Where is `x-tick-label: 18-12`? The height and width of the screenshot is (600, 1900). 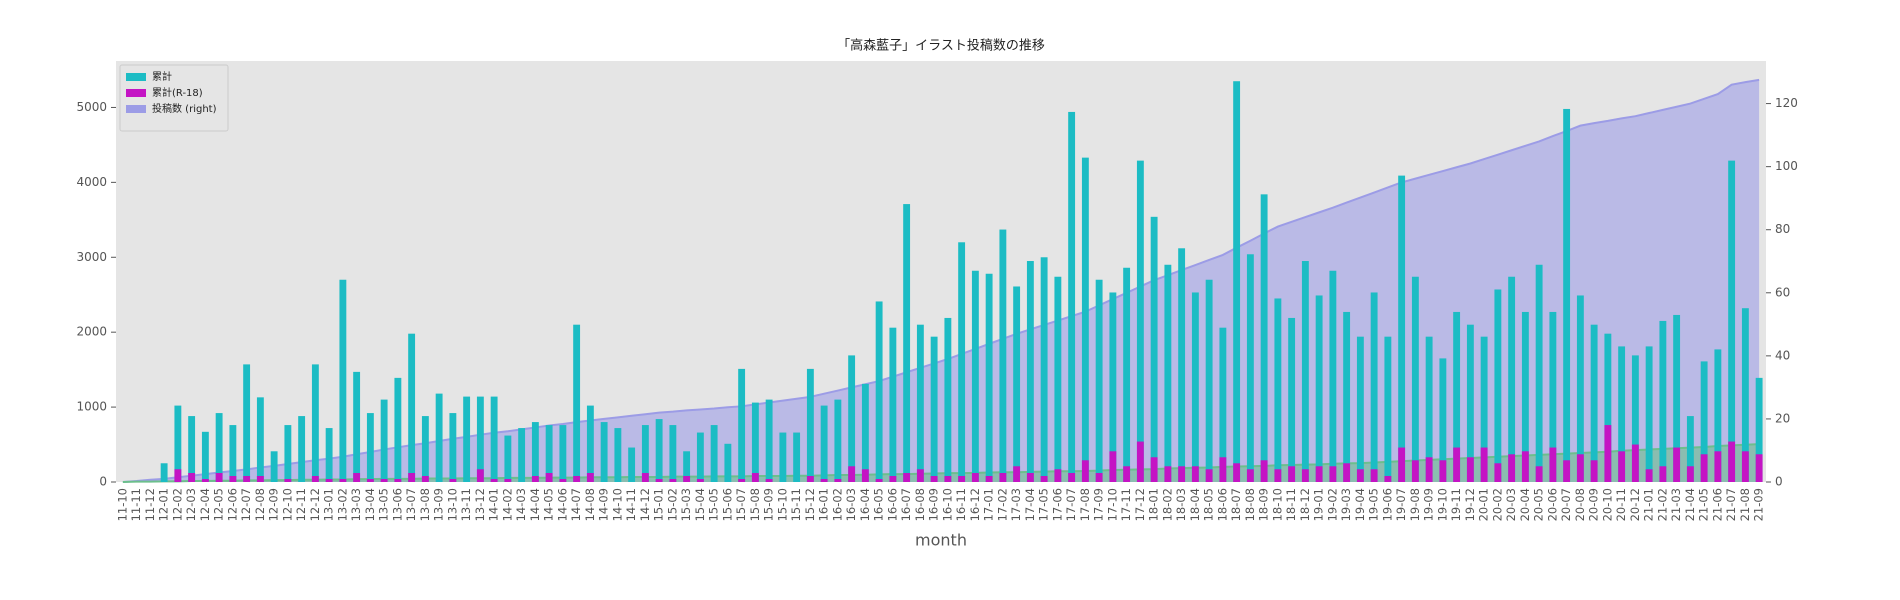 x-tick-label: 18-12 is located at coordinates (1305, 504).